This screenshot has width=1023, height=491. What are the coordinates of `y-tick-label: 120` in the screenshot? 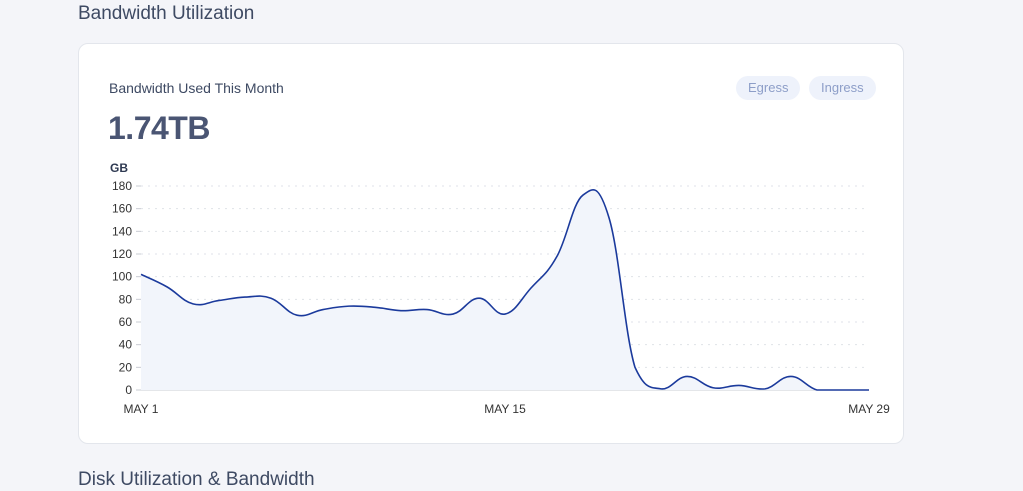 It's located at (122, 254).